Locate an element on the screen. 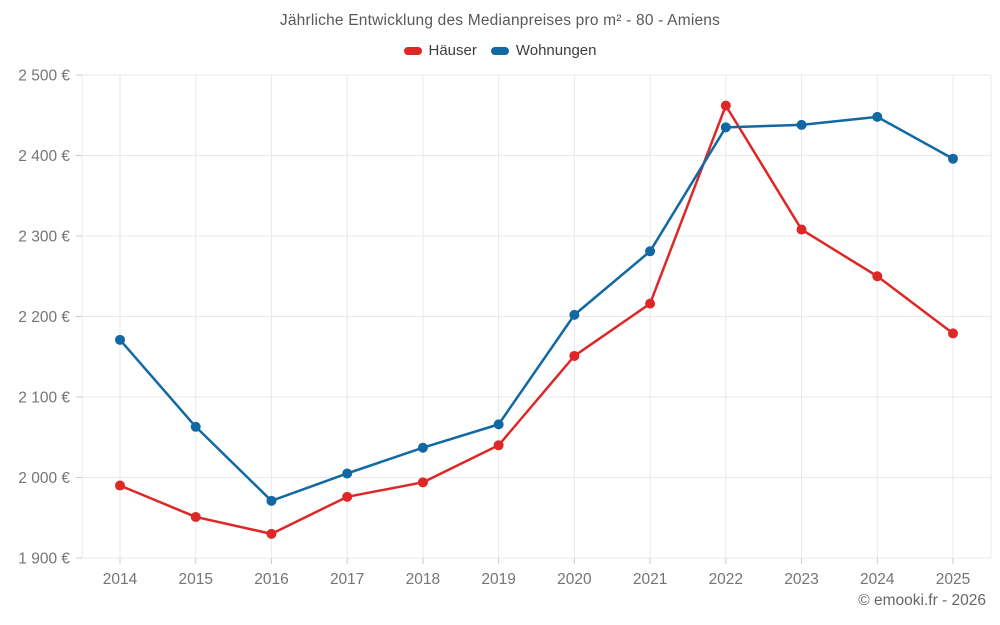 This screenshot has width=1000, height=625. y-axis-label: 2 000 € is located at coordinates (44, 478).